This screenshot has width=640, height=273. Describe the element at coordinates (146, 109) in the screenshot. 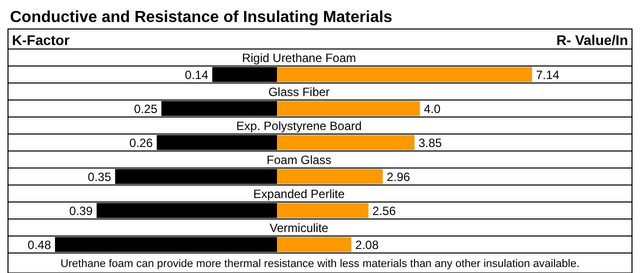

I see `data-label: 0.25` at that location.